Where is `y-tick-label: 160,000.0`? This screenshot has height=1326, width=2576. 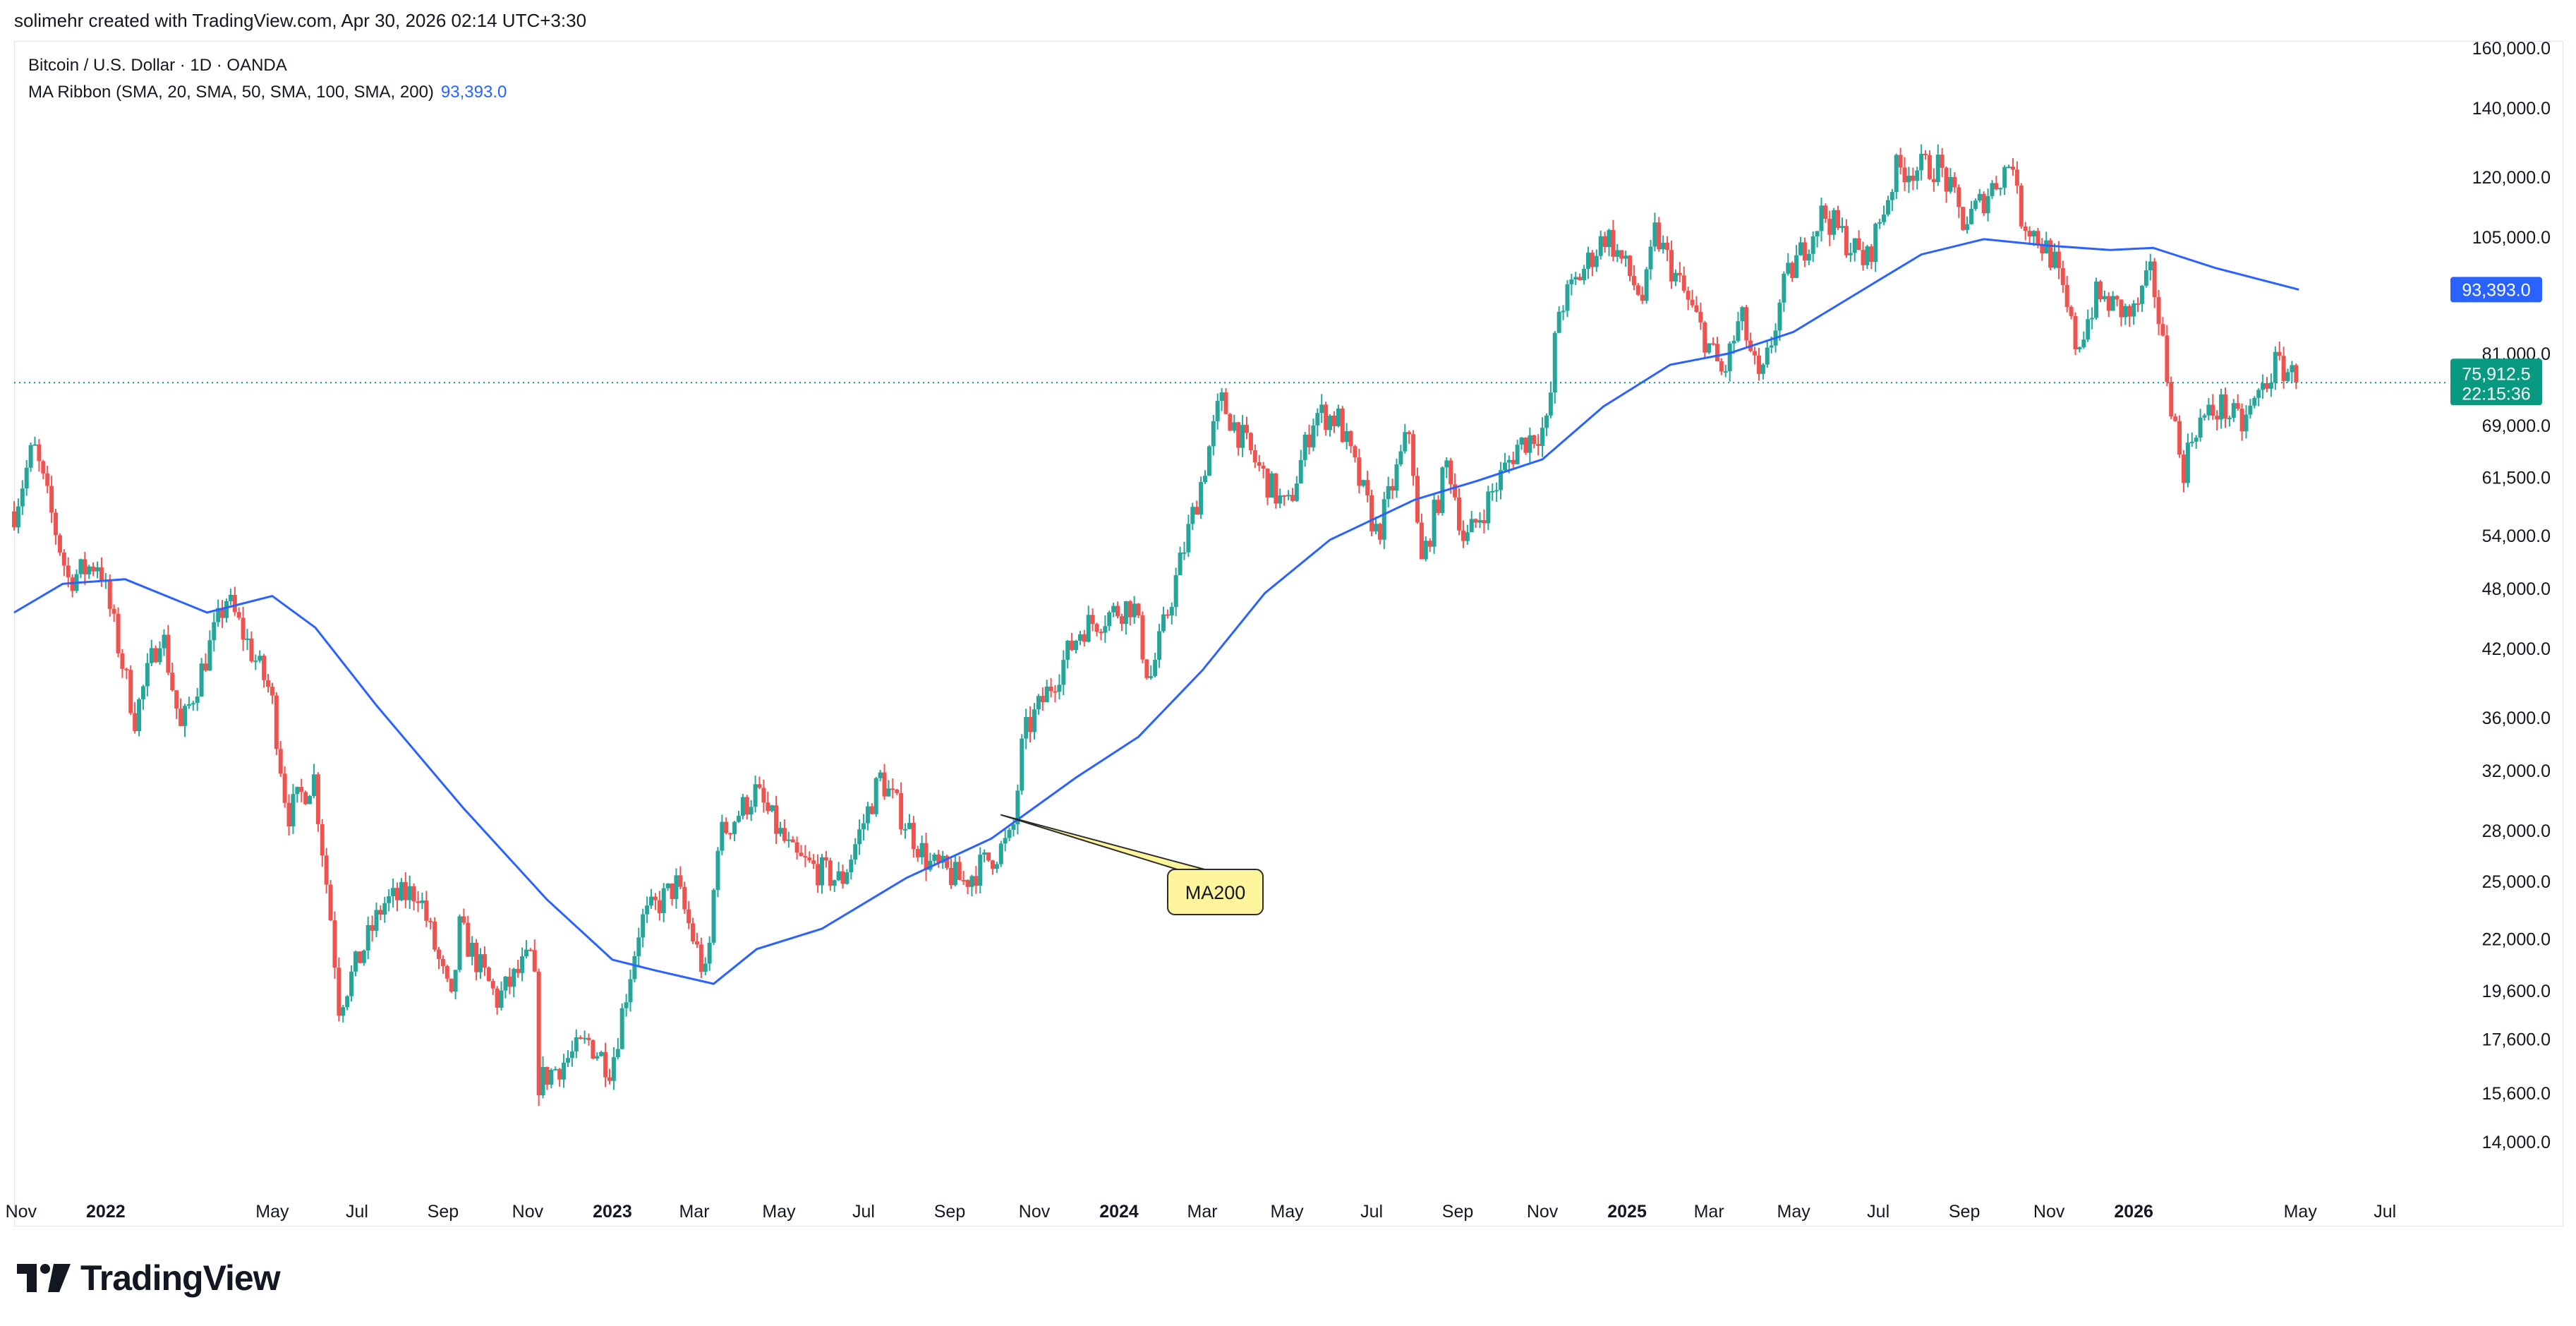 y-tick-label: 160,000.0 is located at coordinates (2512, 49).